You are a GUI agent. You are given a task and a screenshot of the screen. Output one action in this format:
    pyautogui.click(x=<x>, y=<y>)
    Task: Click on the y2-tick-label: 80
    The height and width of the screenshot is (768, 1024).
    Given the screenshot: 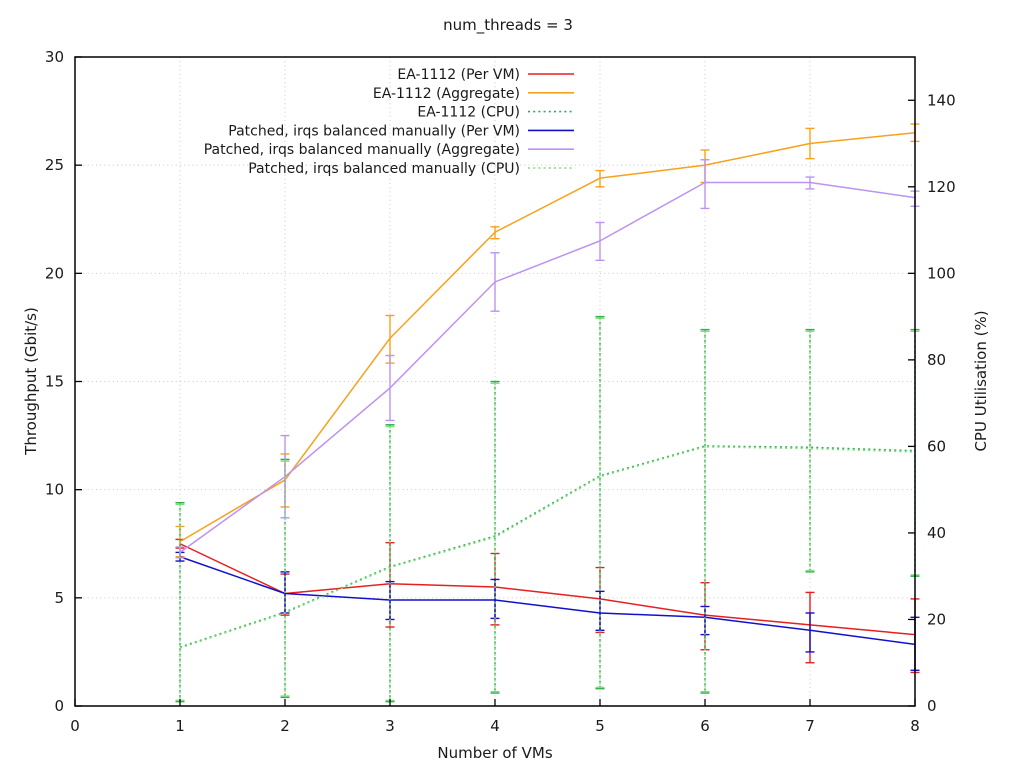 What is the action you would take?
    pyautogui.click(x=936, y=360)
    